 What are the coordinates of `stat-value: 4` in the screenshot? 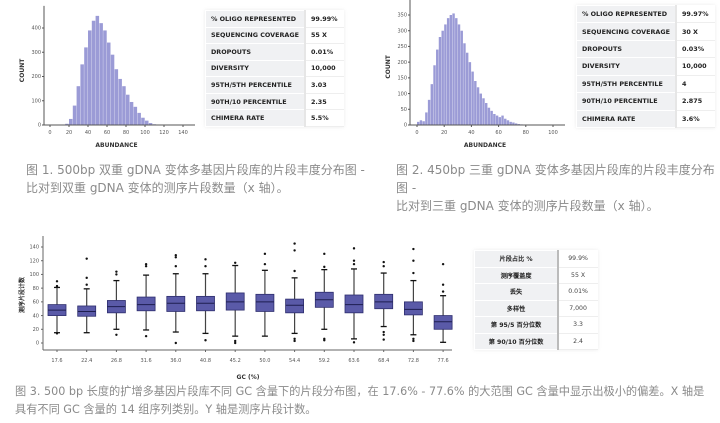 It's located at (694, 84).